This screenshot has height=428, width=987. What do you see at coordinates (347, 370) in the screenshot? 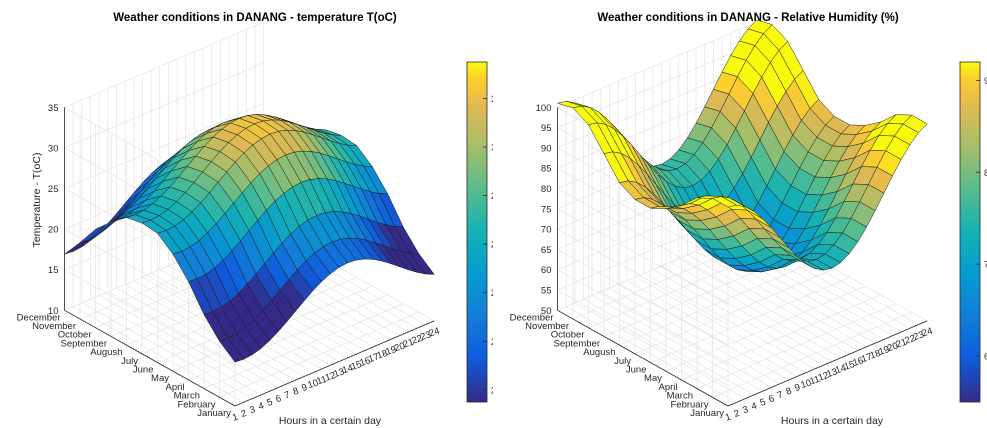
I see `x-tick-label: 14` at bounding box center [347, 370].